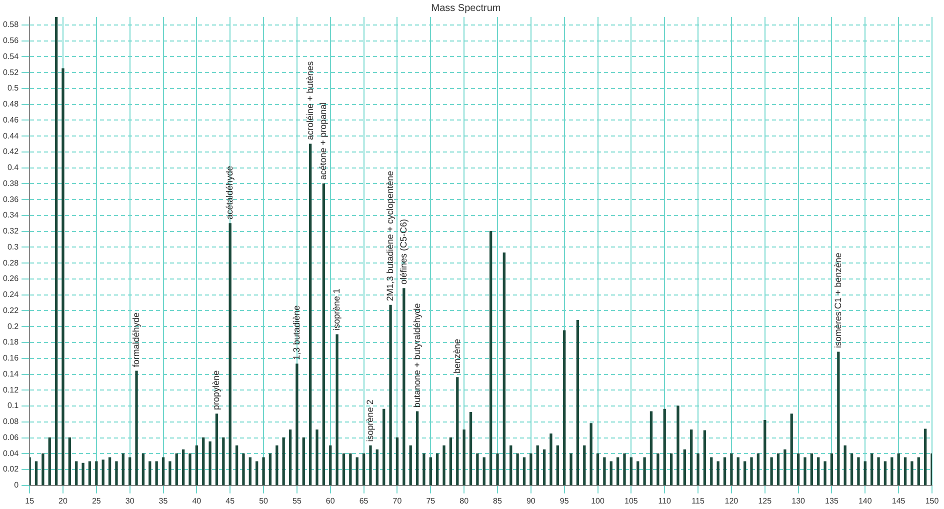 This screenshot has height=509, width=944. What do you see at coordinates (598, 501) in the screenshot?
I see `x-tick-label: 100` at bounding box center [598, 501].